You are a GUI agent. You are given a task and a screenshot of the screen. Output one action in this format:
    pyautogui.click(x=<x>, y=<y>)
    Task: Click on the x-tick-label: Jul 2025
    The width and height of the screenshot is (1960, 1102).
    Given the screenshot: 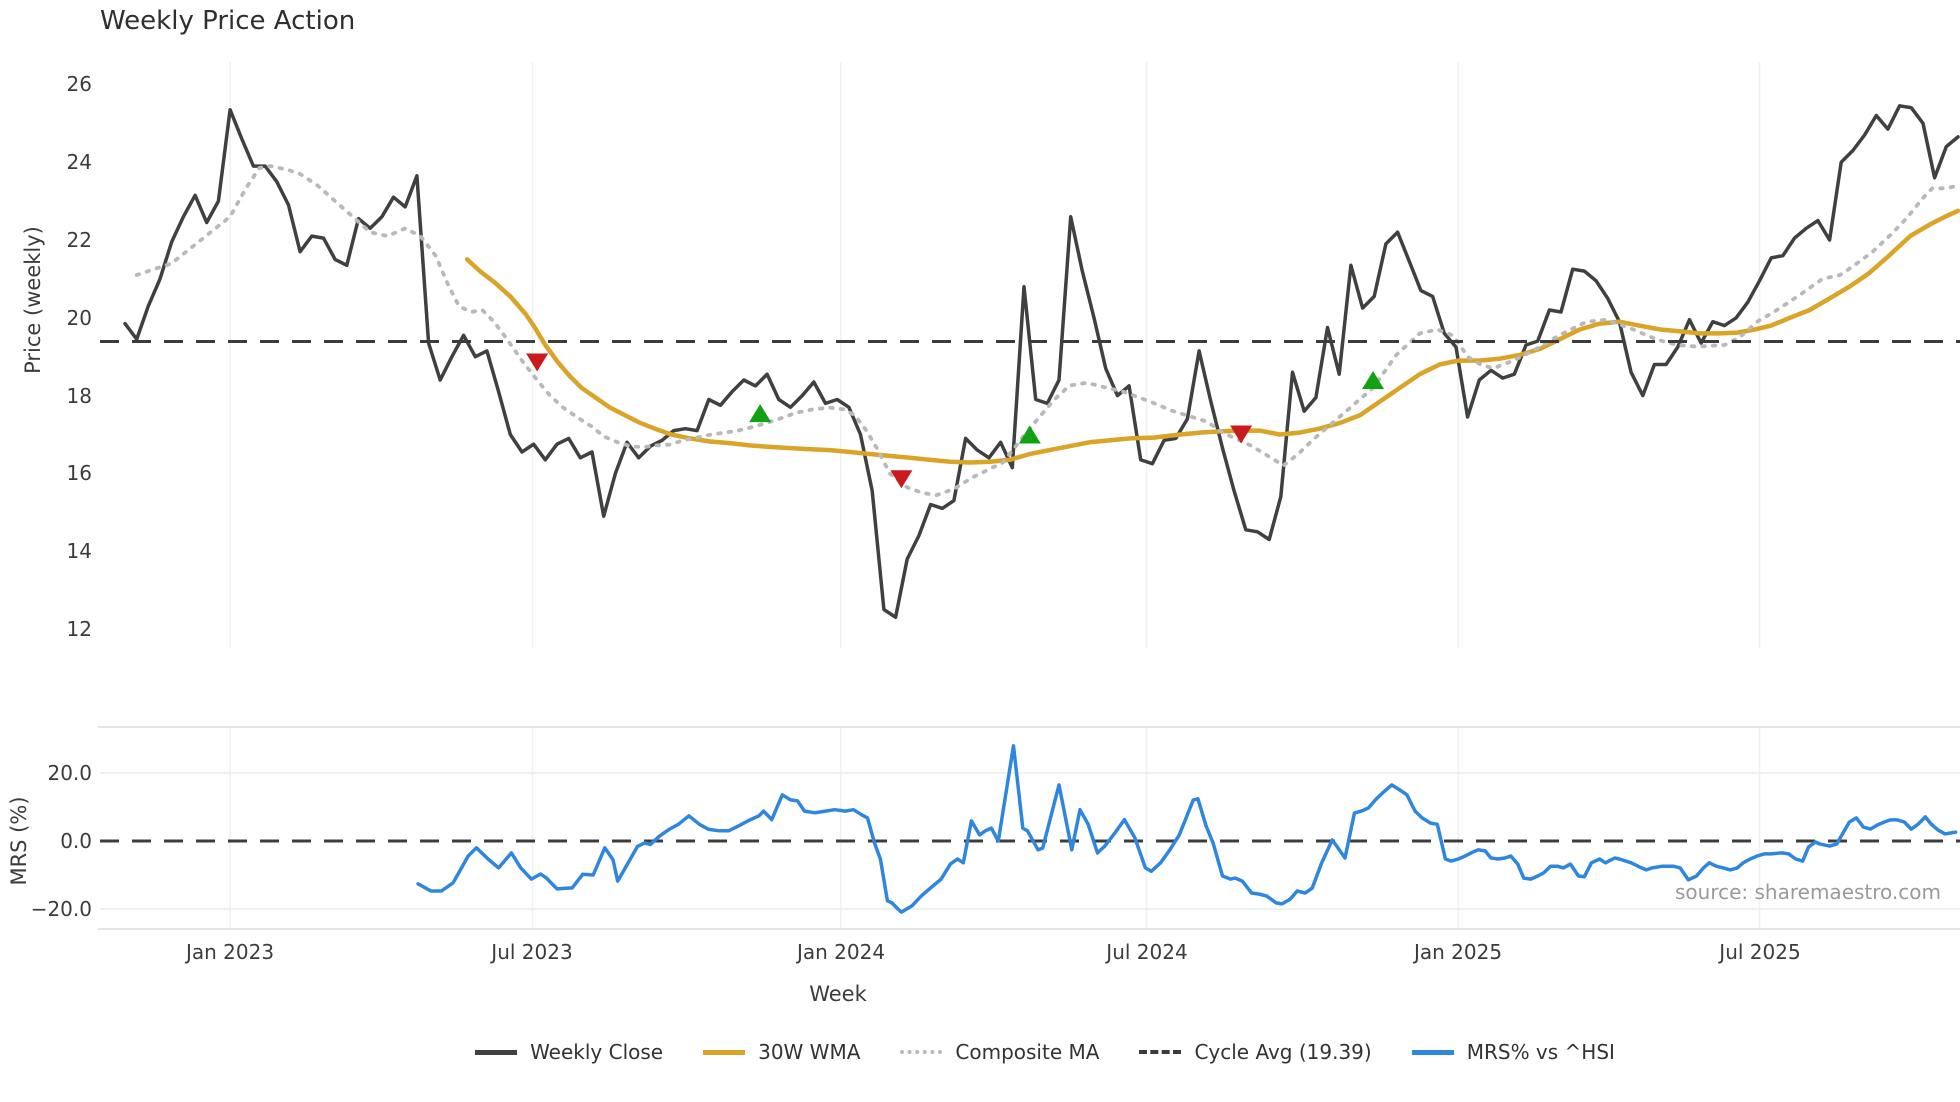 What is the action you would take?
    pyautogui.click(x=1760, y=952)
    